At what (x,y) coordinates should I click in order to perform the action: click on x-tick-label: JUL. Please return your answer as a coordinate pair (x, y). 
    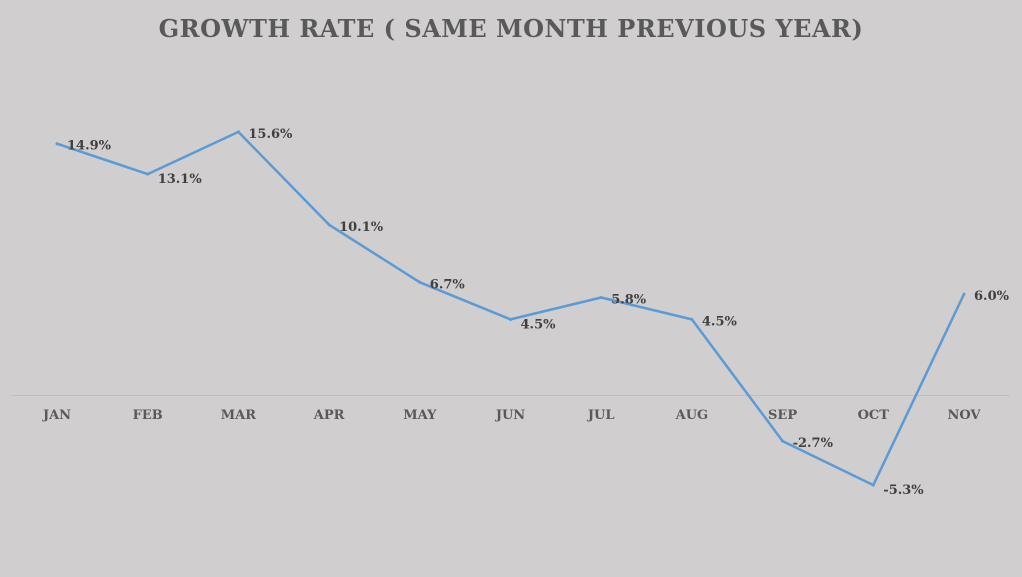
    Looking at the image, I should click on (601, 415).